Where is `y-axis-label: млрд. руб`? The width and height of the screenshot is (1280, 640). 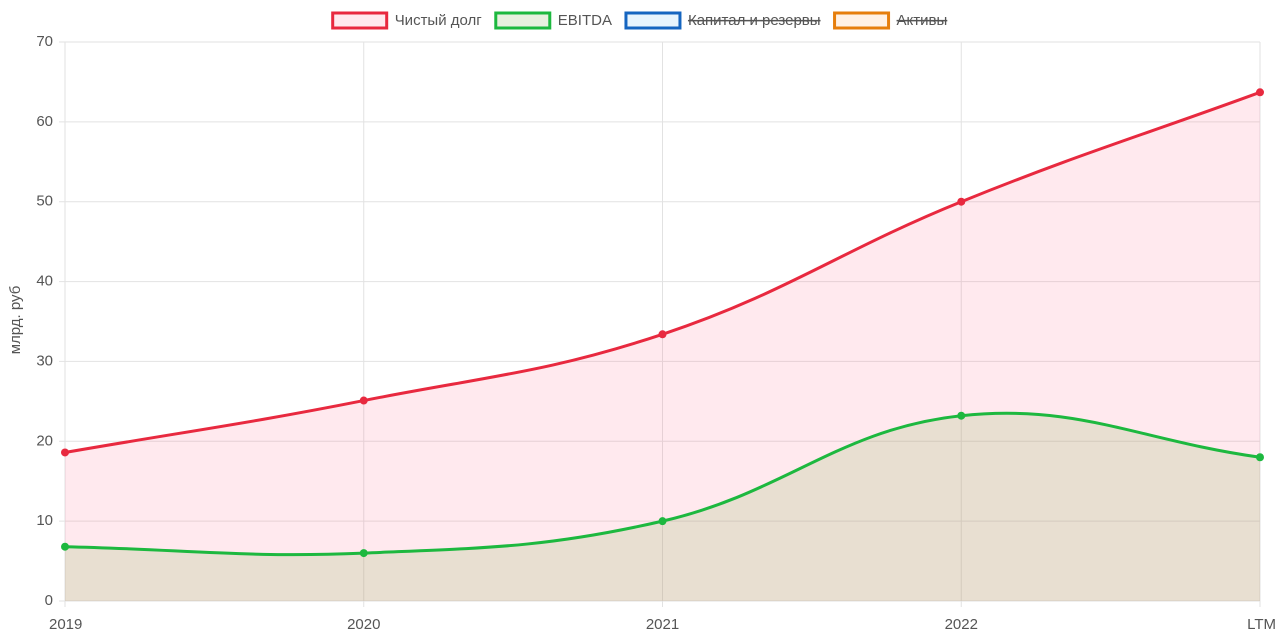 y-axis-label: млрд. руб is located at coordinates (15, 320).